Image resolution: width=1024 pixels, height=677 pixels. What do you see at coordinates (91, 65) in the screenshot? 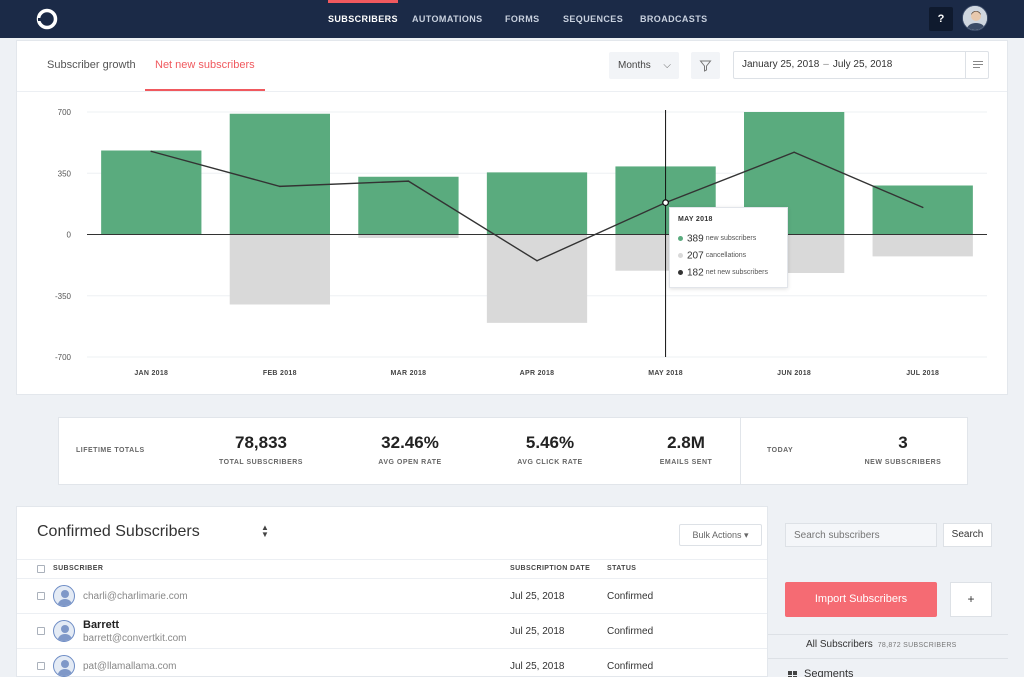
I see `tab-subscriber-growth: Subscriber growth` at bounding box center [91, 65].